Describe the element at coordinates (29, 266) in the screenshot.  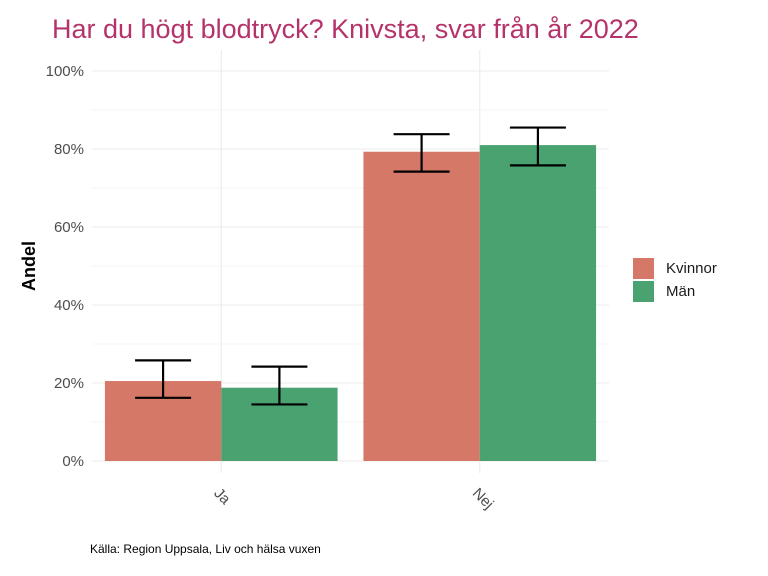
I see `y-axis-label: Andel` at that location.